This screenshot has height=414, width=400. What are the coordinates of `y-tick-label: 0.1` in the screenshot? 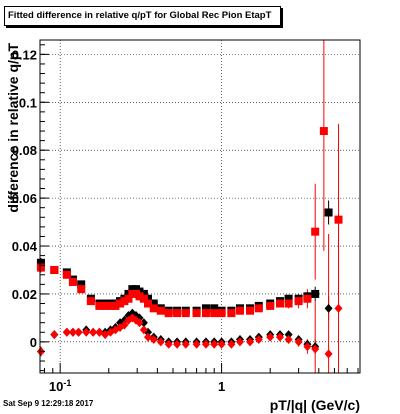 It's located at (28, 102).